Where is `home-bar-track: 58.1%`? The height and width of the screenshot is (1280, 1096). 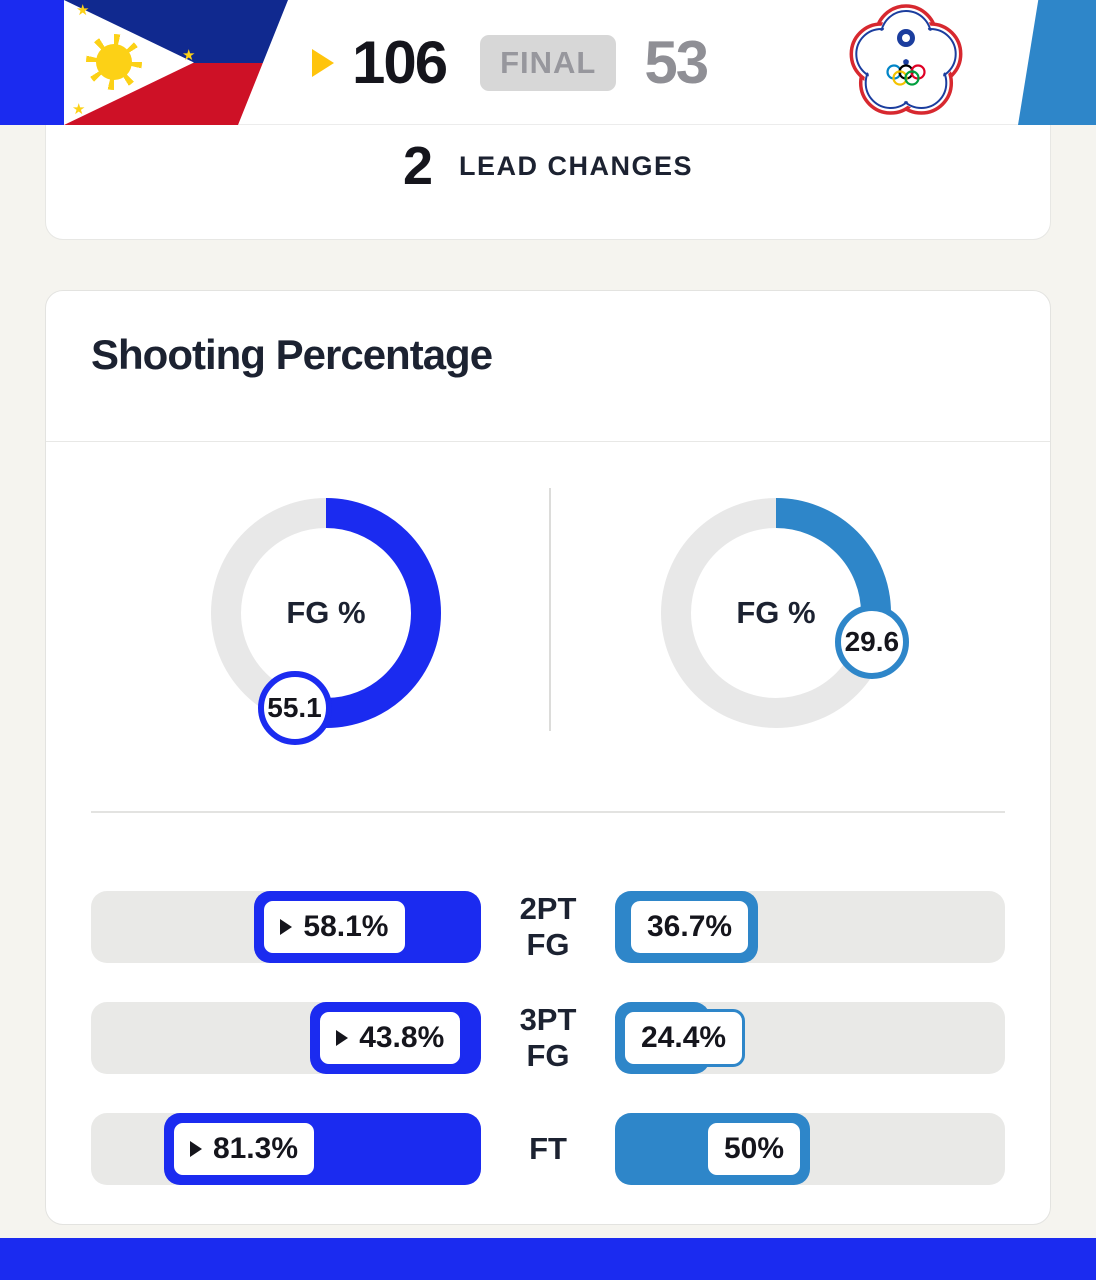
home-bar-track: 58.1% is located at coordinates (286, 927).